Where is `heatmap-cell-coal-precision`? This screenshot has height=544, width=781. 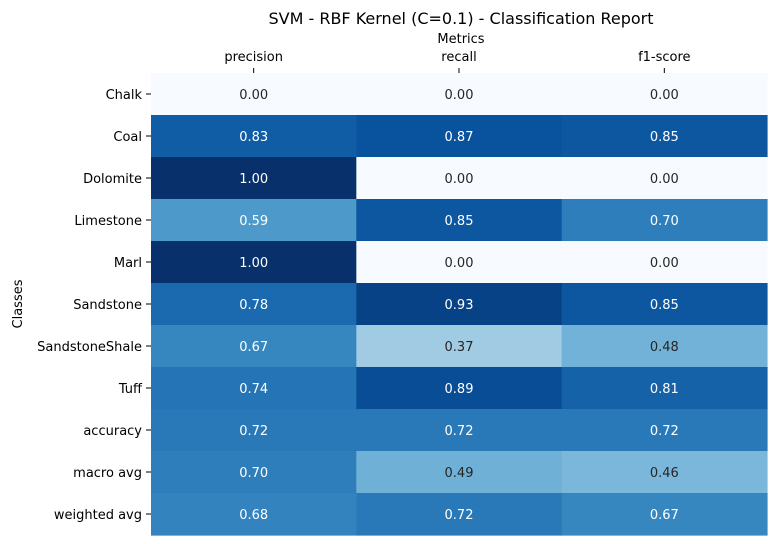
heatmap-cell-coal-precision is located at coordinates (254, 136).